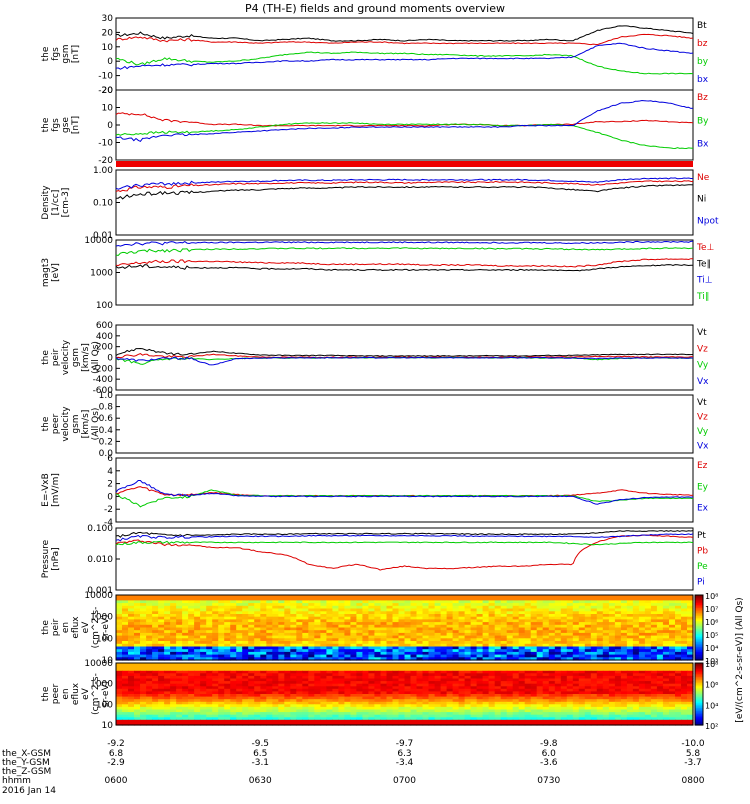 Image resolution: width=750 pixels, height=804 pixels. What do you see at coordinates (405, 192) in the screenshot?
I see `series-Ni` at bounding box center [405, 192].